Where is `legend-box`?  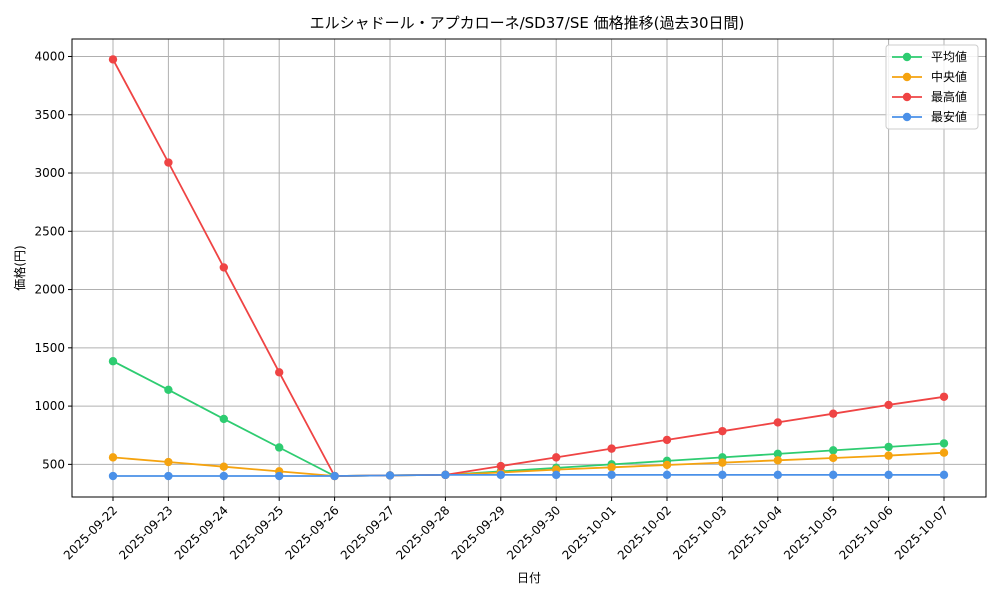
legend-box is located at coordinates (932, 87).